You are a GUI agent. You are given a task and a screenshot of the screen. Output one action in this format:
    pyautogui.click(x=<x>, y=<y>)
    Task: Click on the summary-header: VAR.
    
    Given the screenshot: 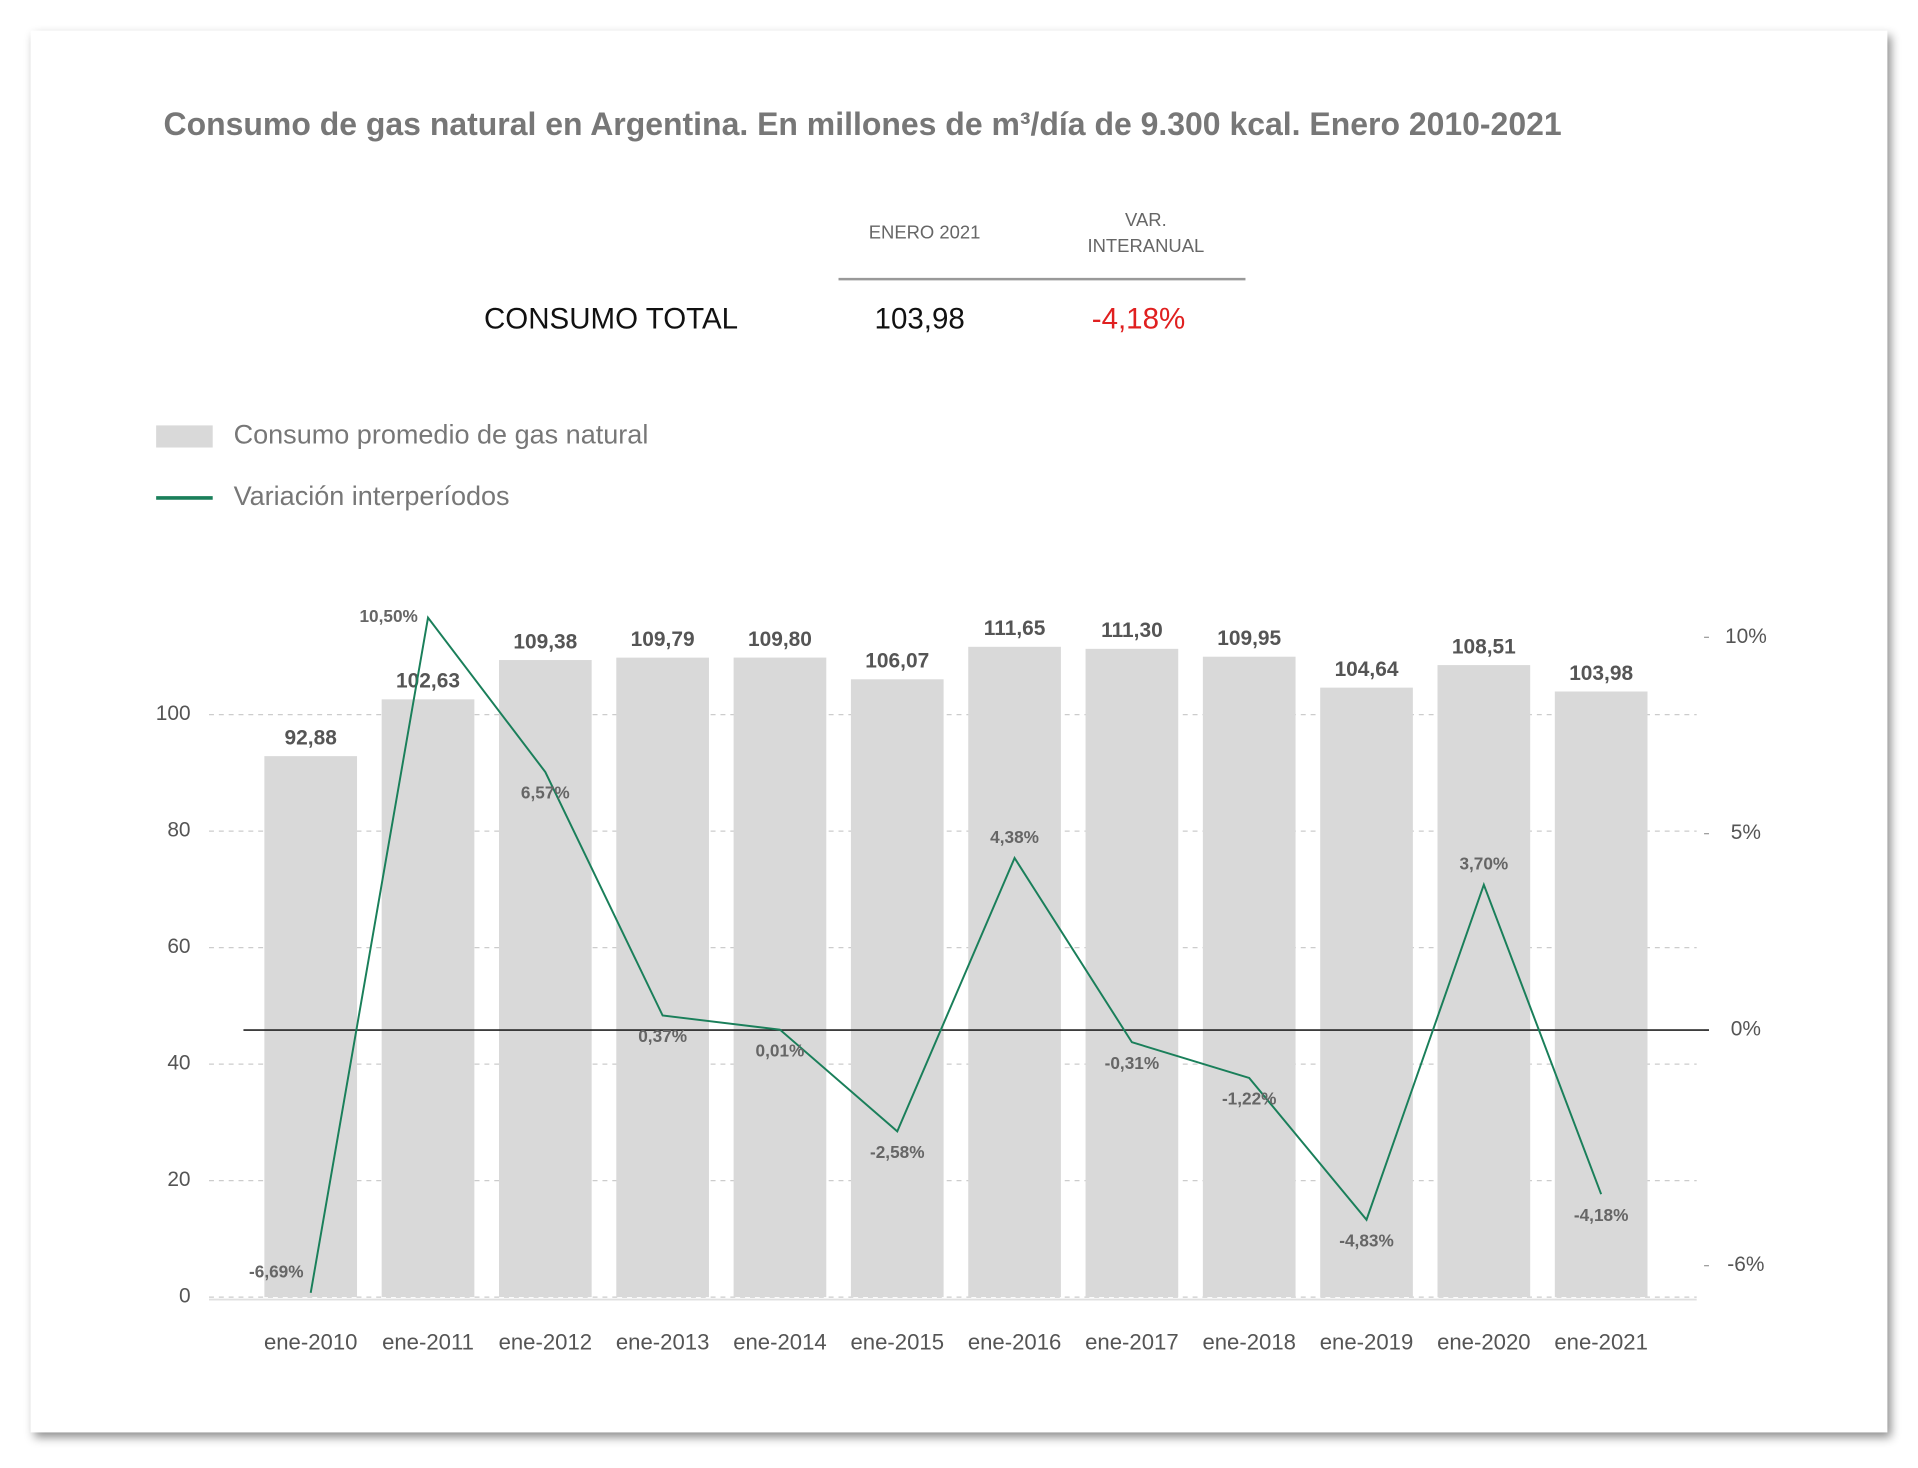 What is the action you would take?
    pyautogui.click(x=1146, y=219)
    